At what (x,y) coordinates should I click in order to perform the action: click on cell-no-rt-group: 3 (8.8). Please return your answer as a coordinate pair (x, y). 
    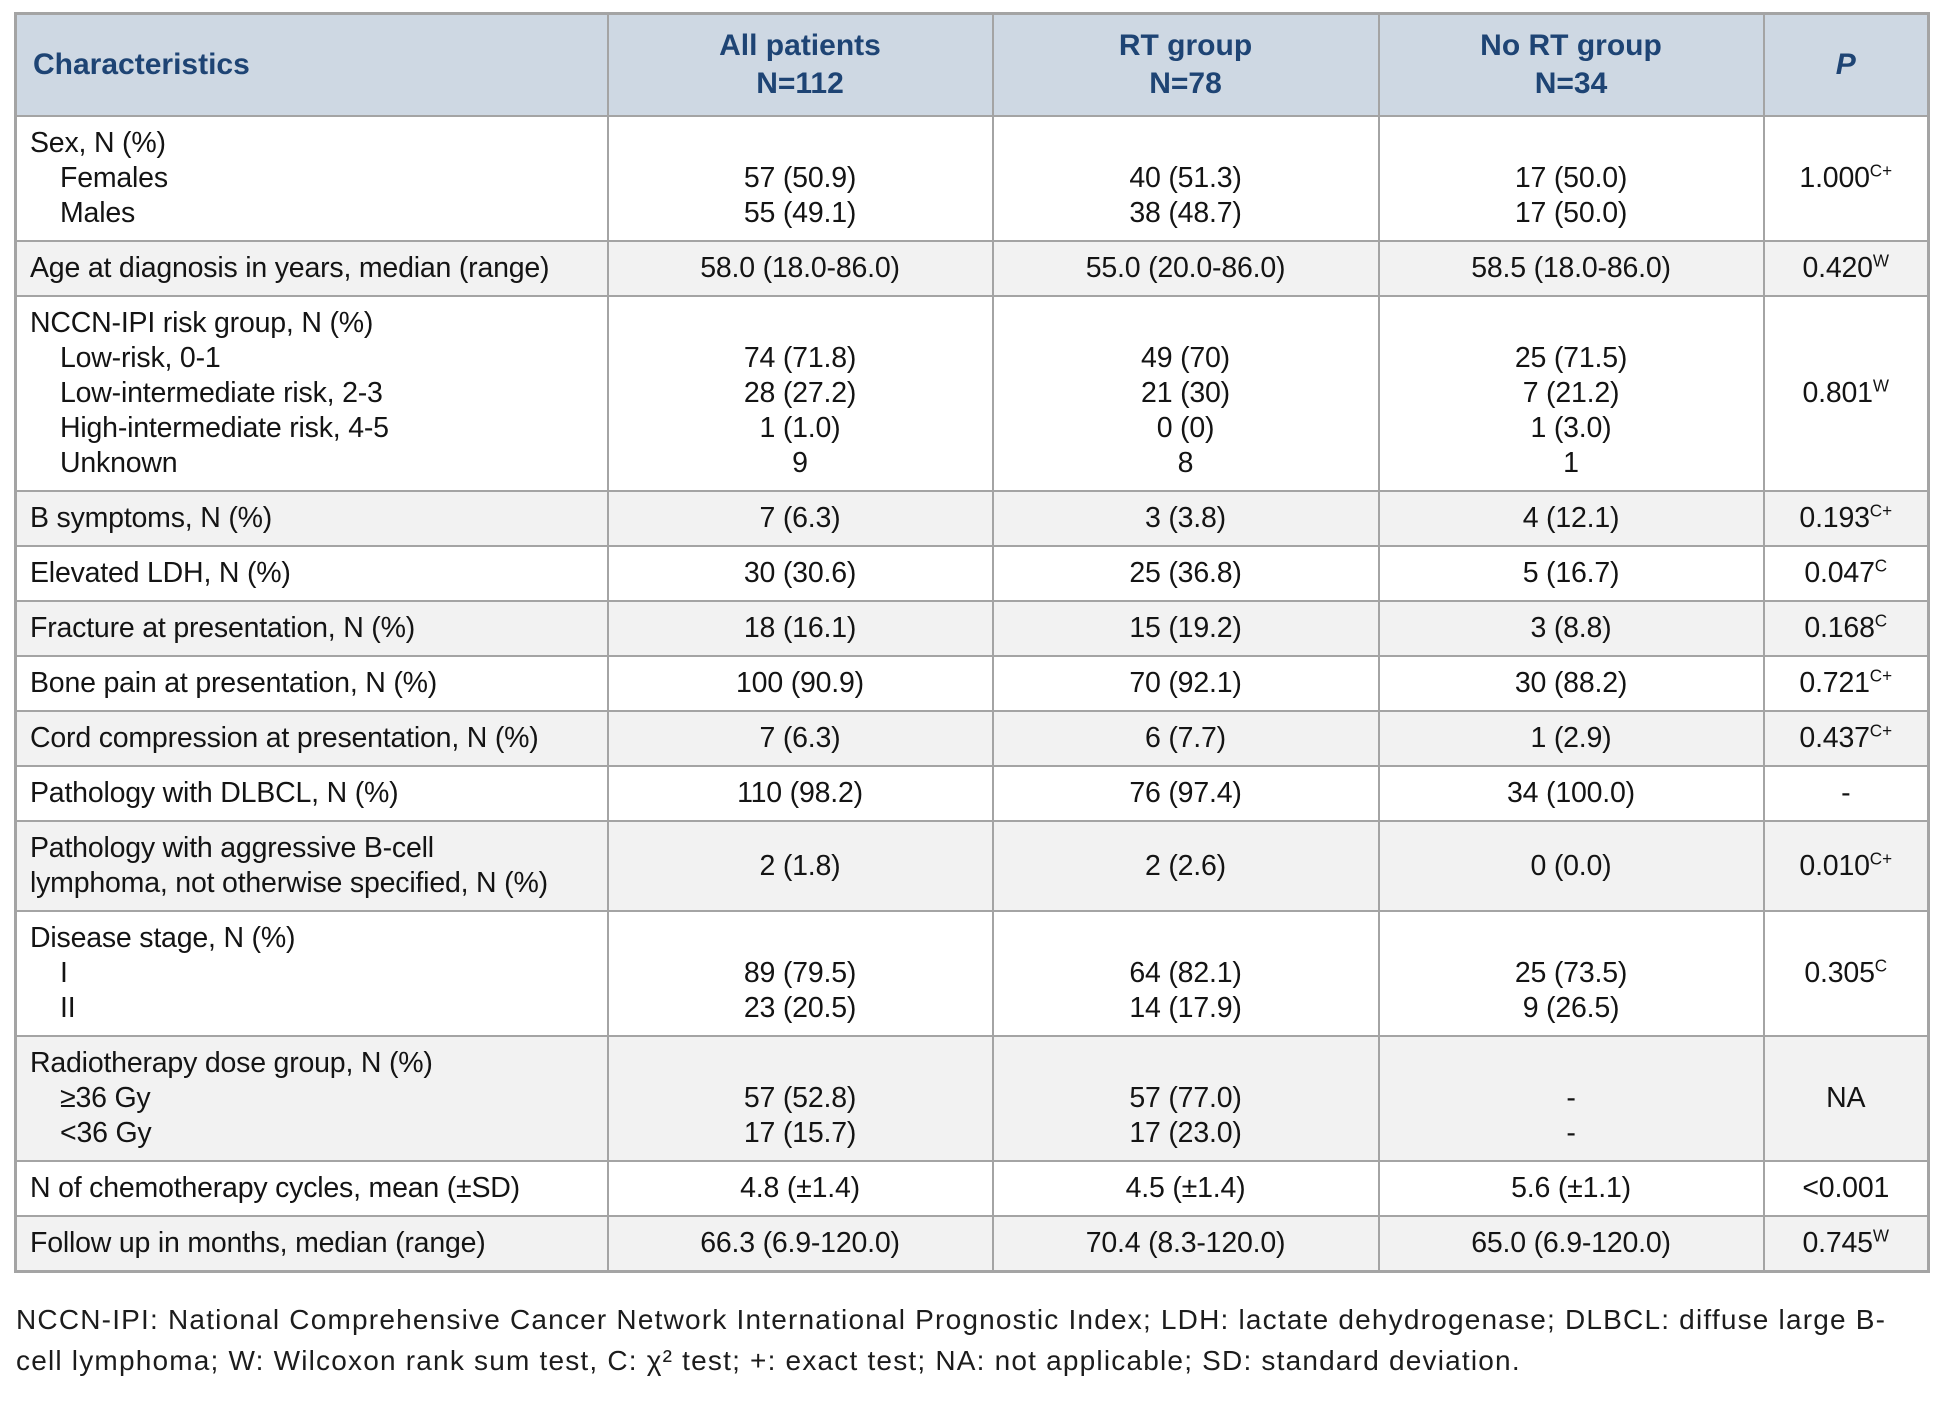
    Looking at the image, I should click on (1571, 628).